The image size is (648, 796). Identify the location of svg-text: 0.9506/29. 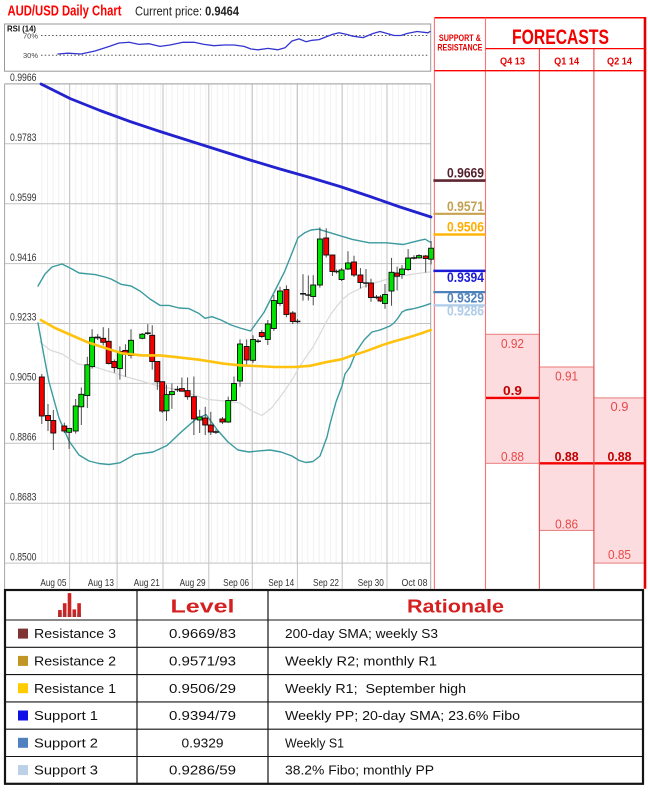
(202, 688).